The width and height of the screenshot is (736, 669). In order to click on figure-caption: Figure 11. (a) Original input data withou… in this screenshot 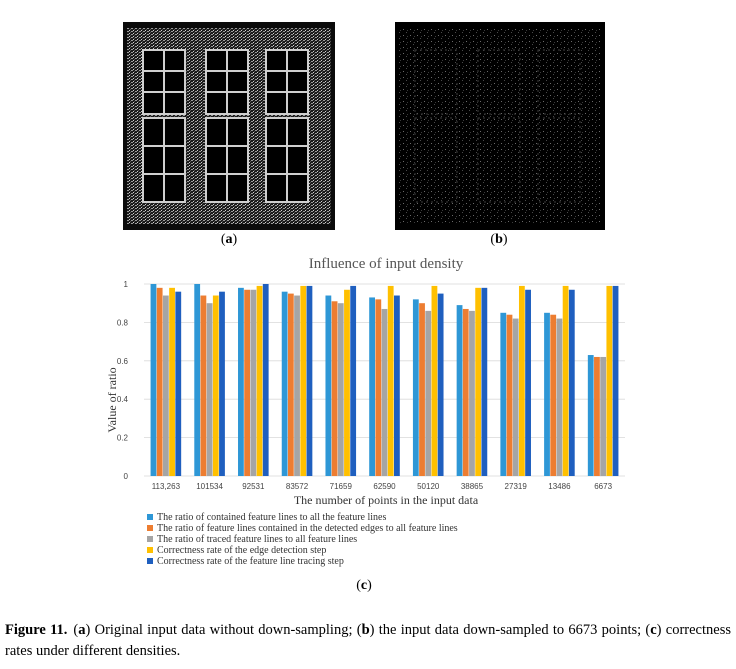, I will do `click(368, 641)`.